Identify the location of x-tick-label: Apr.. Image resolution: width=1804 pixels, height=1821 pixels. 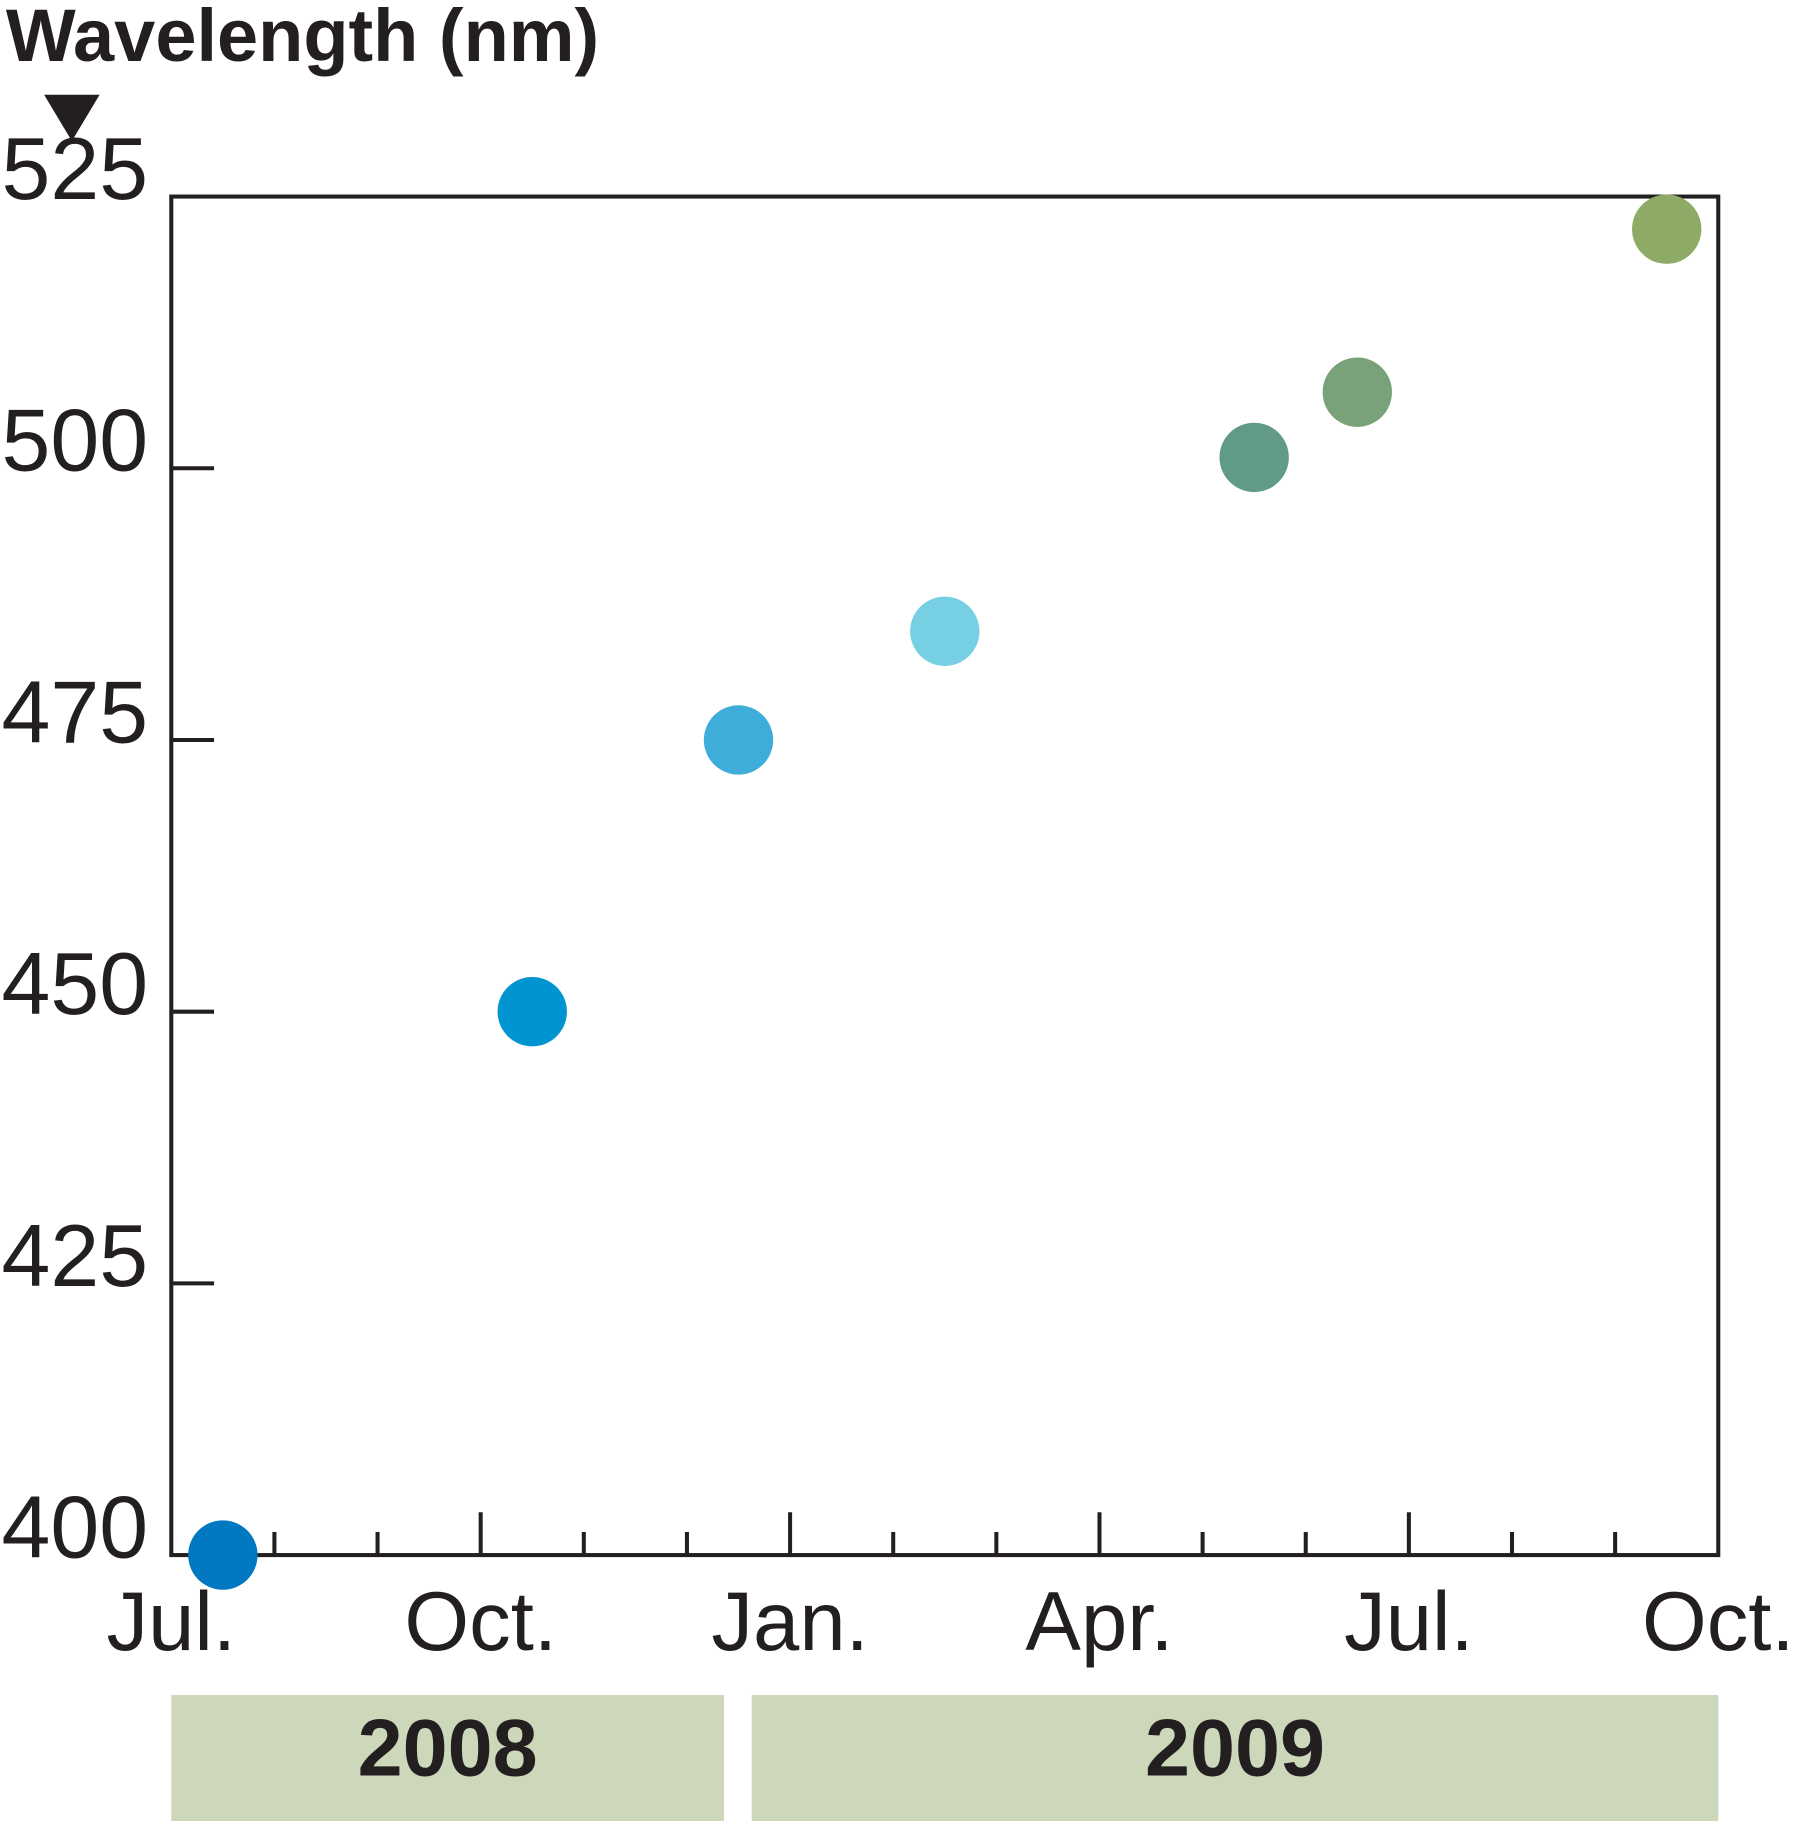
(1099, 1621).